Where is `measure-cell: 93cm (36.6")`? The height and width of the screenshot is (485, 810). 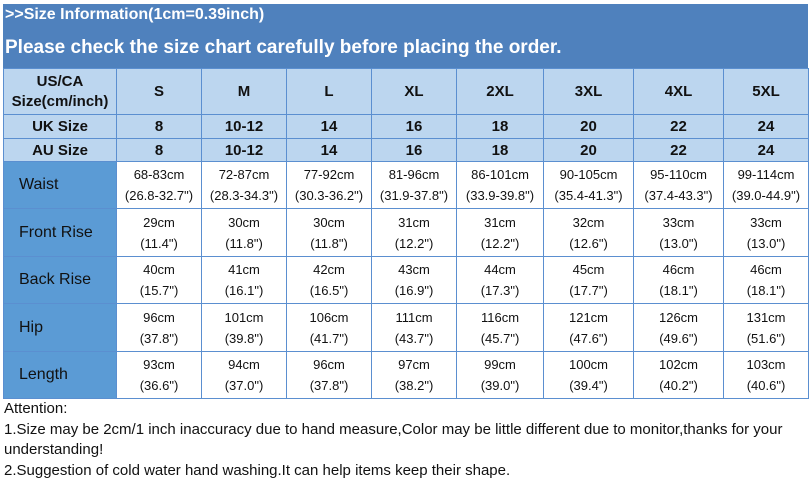 measure-cell: 93cm (36.6") is located at coordinates (159, 375).